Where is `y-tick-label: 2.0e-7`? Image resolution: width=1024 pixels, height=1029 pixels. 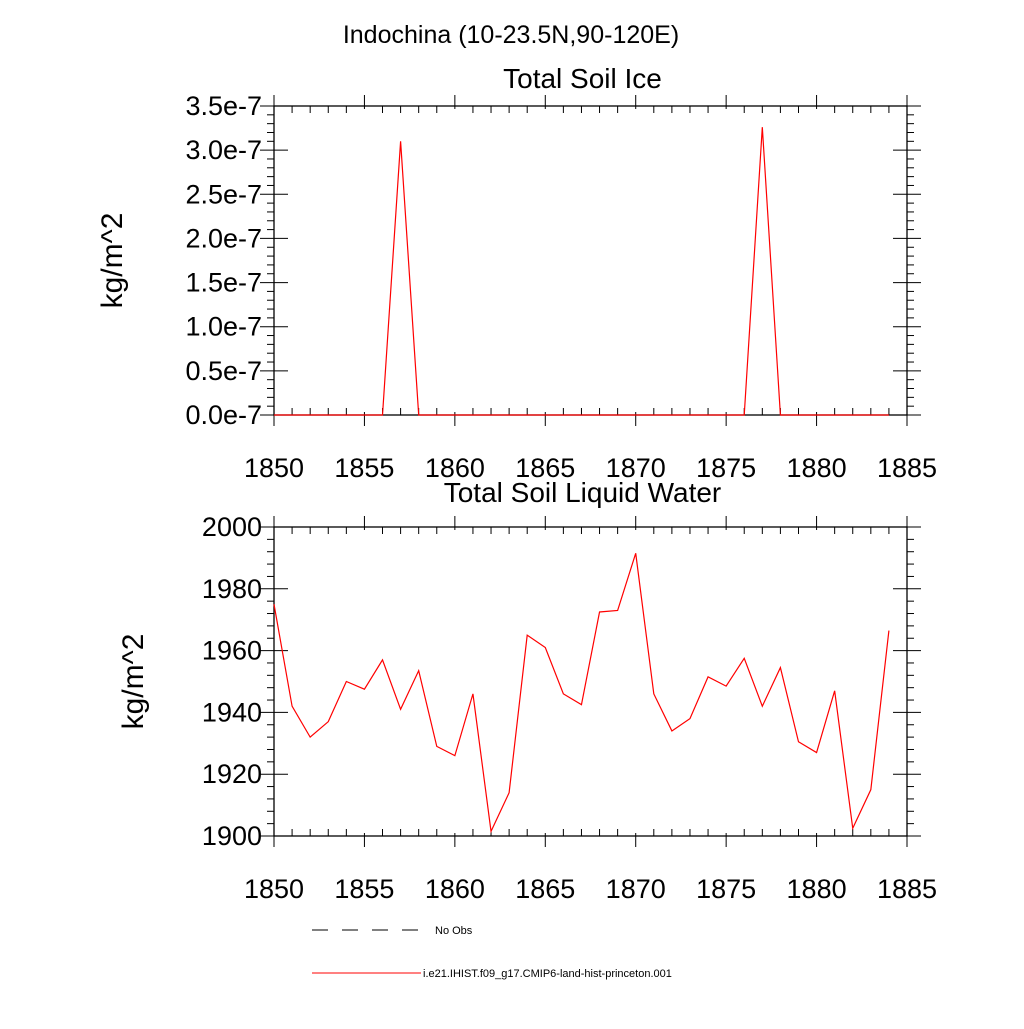
y-tick-label: 2.0e-7 is located at coordinates (223, 238).